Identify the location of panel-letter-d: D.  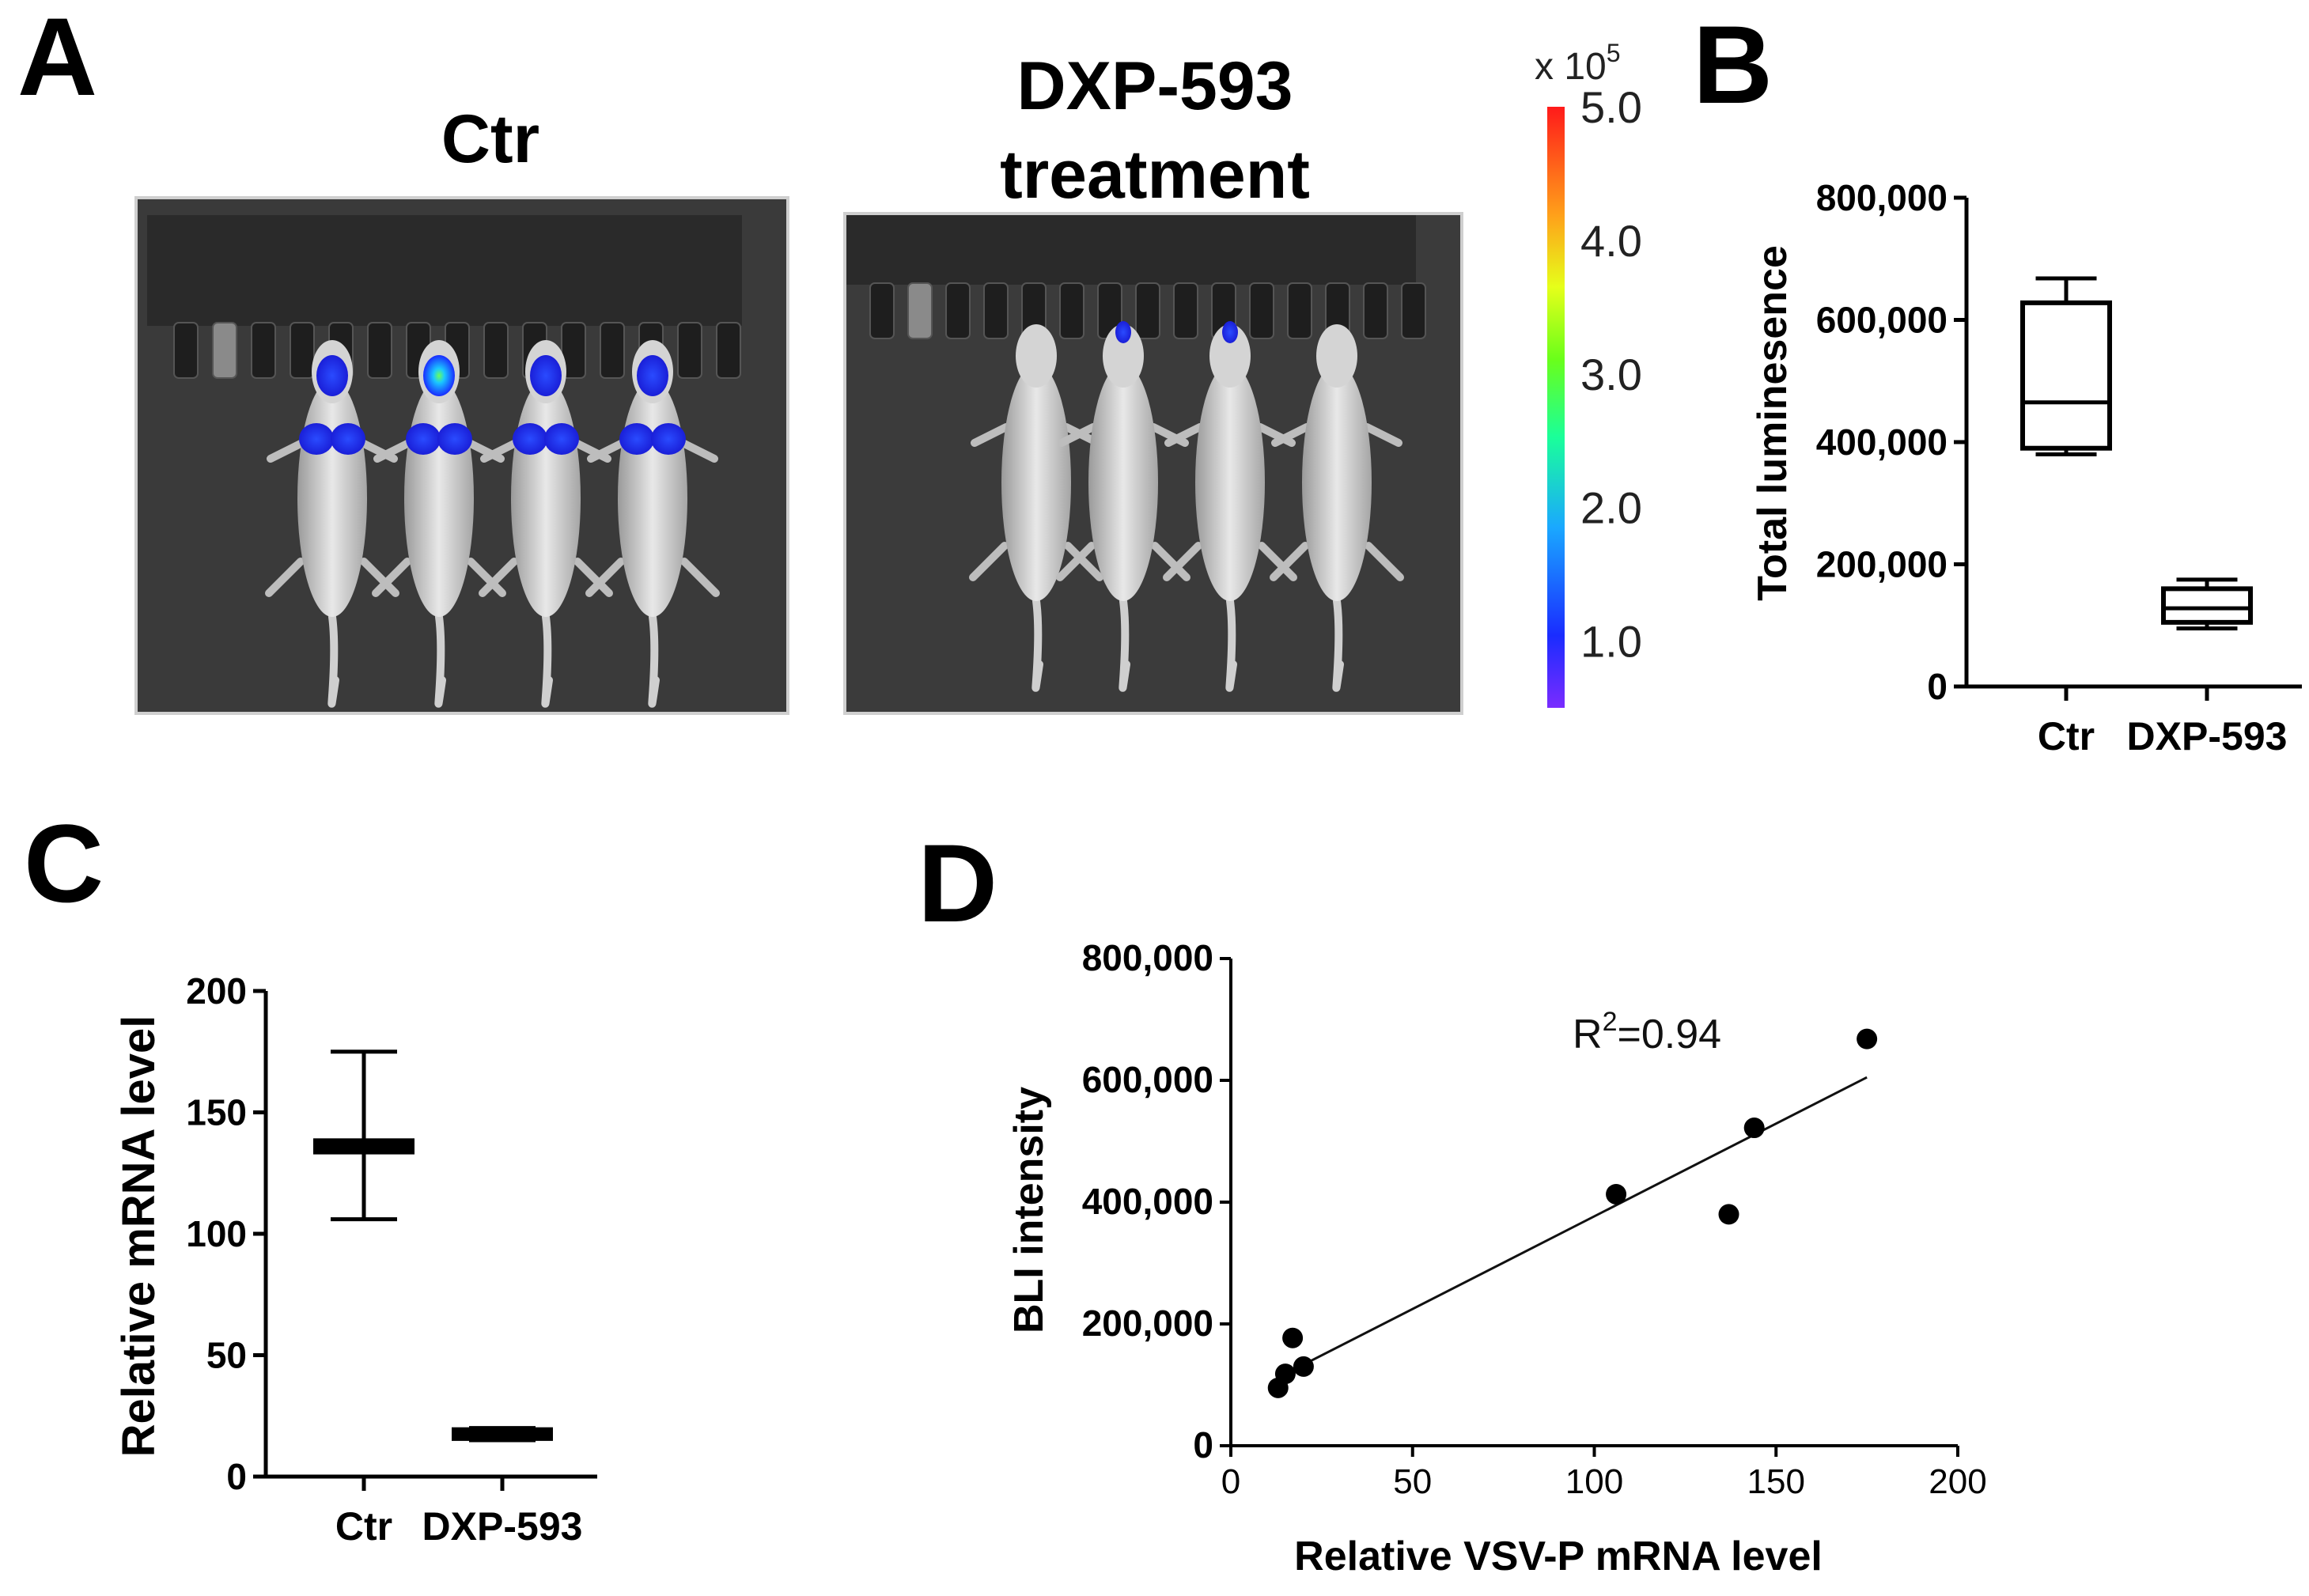
(958, 883).